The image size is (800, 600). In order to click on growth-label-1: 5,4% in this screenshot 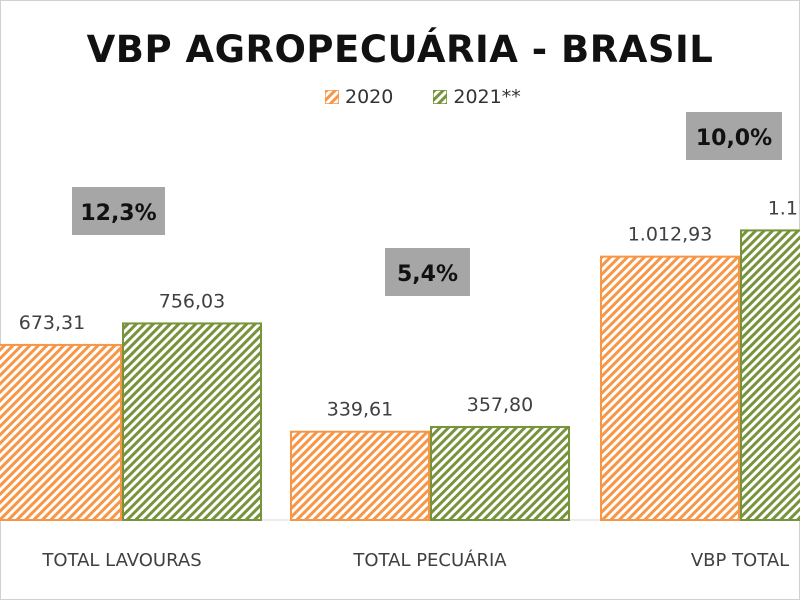, I will do `click(427, 274)`.